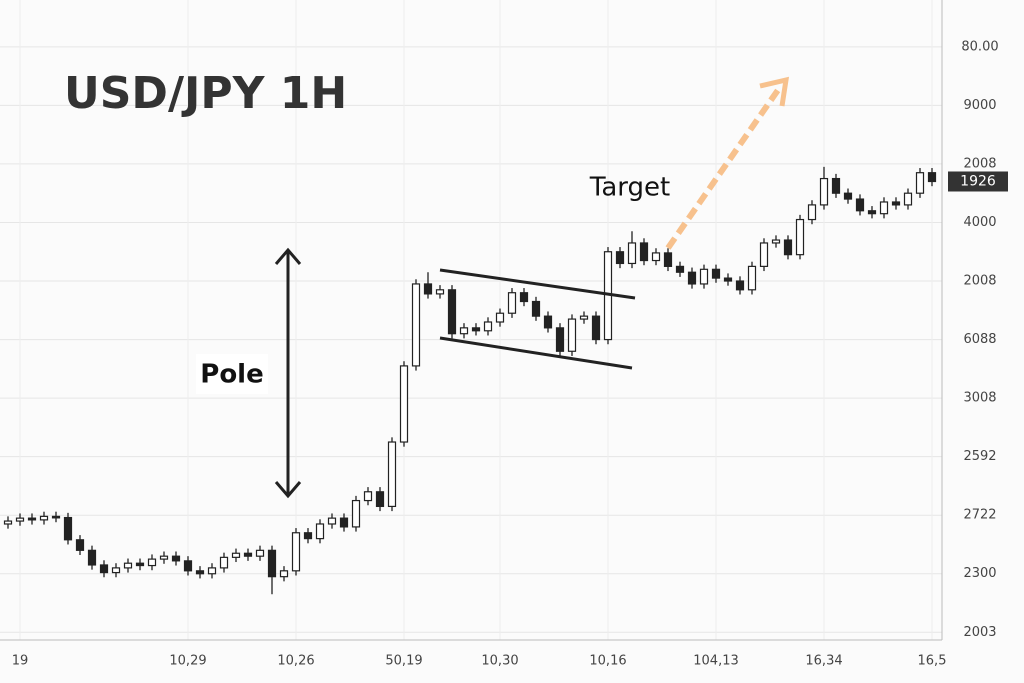 Image resolution: width=1024 pixels, height=683 pixels. What do you see at coordinates (629, 188) in the screenshot?
I see `target-label: Target` at bounding box center [629, 188].